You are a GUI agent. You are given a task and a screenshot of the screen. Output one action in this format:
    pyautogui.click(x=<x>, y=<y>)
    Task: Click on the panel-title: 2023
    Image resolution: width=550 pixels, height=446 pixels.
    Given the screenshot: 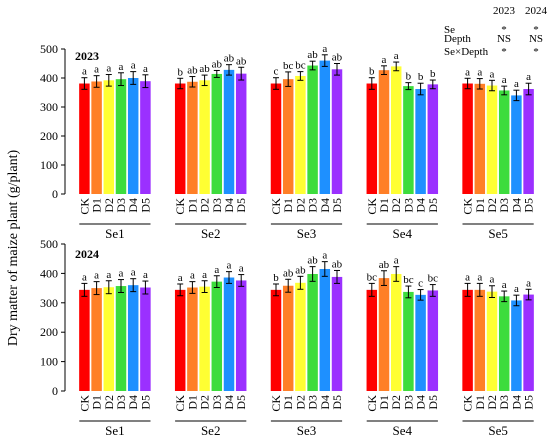 What is the action you would take?
    pyautogui.click(x=87, y=56)
    